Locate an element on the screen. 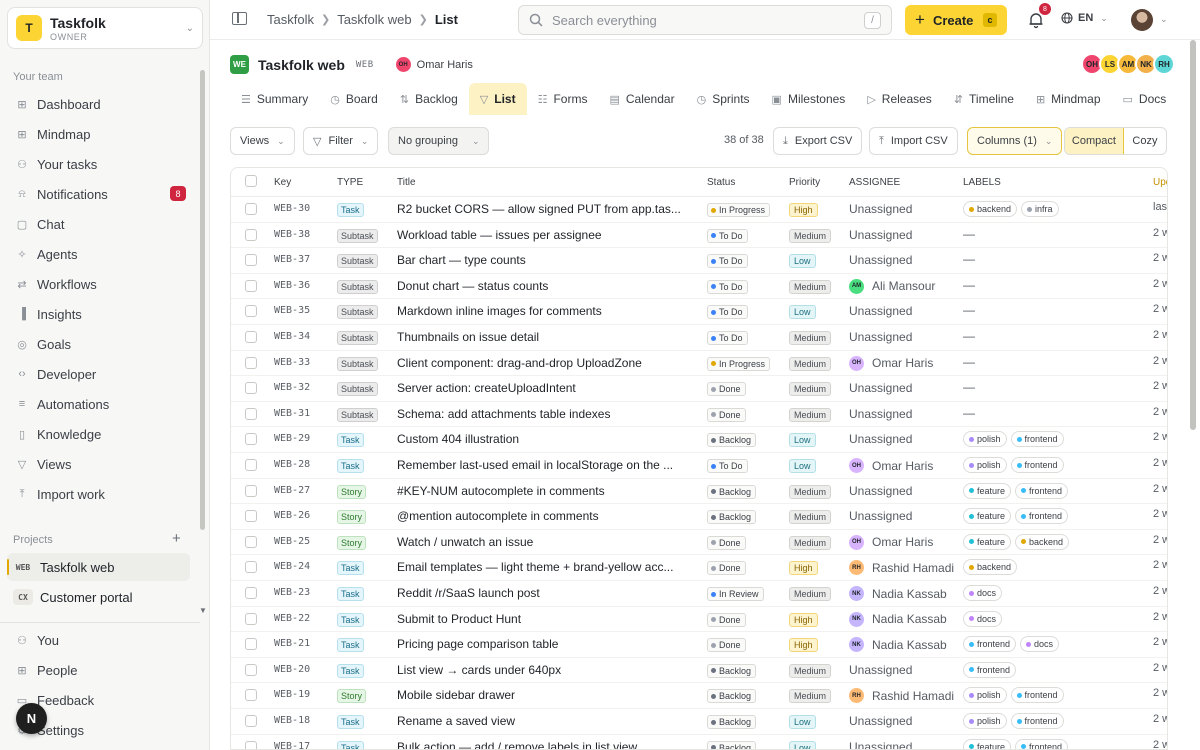  sidebar-item-feedback: ▭ Feedback is located at coordinates (99, 700).